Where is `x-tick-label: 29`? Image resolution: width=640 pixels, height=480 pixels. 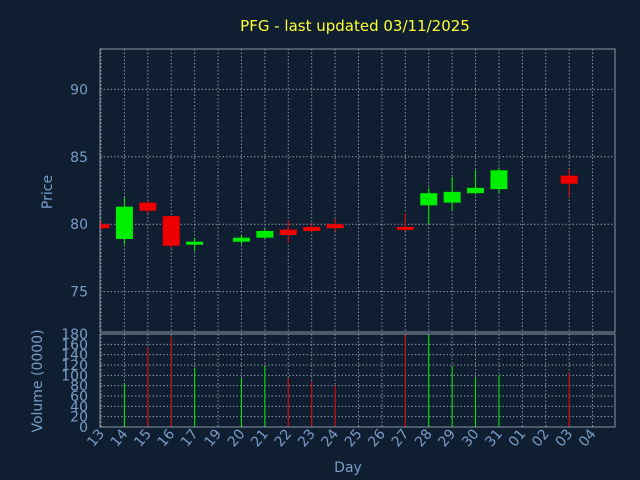
x-tick-label: 29 is located at coordinates (447, 438).